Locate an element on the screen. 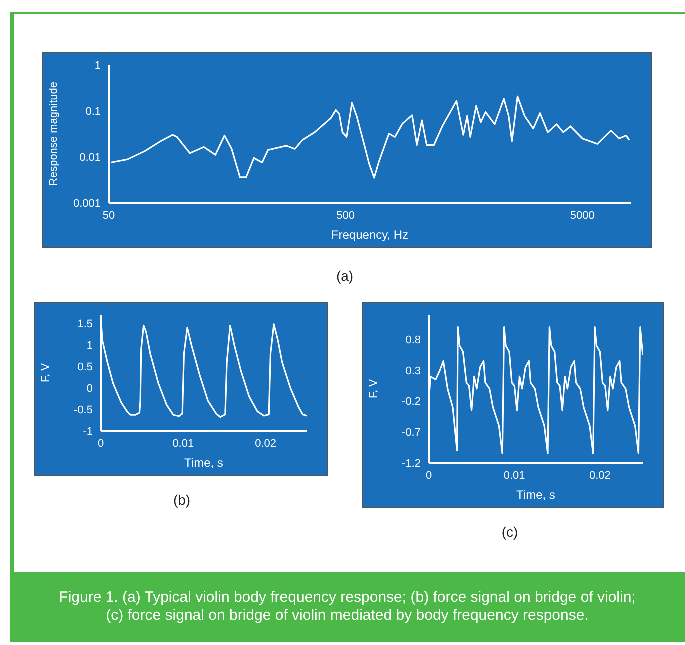 The height and width of the screenshot is (645, 685). text: (b) is located at coordinates (182, 500).